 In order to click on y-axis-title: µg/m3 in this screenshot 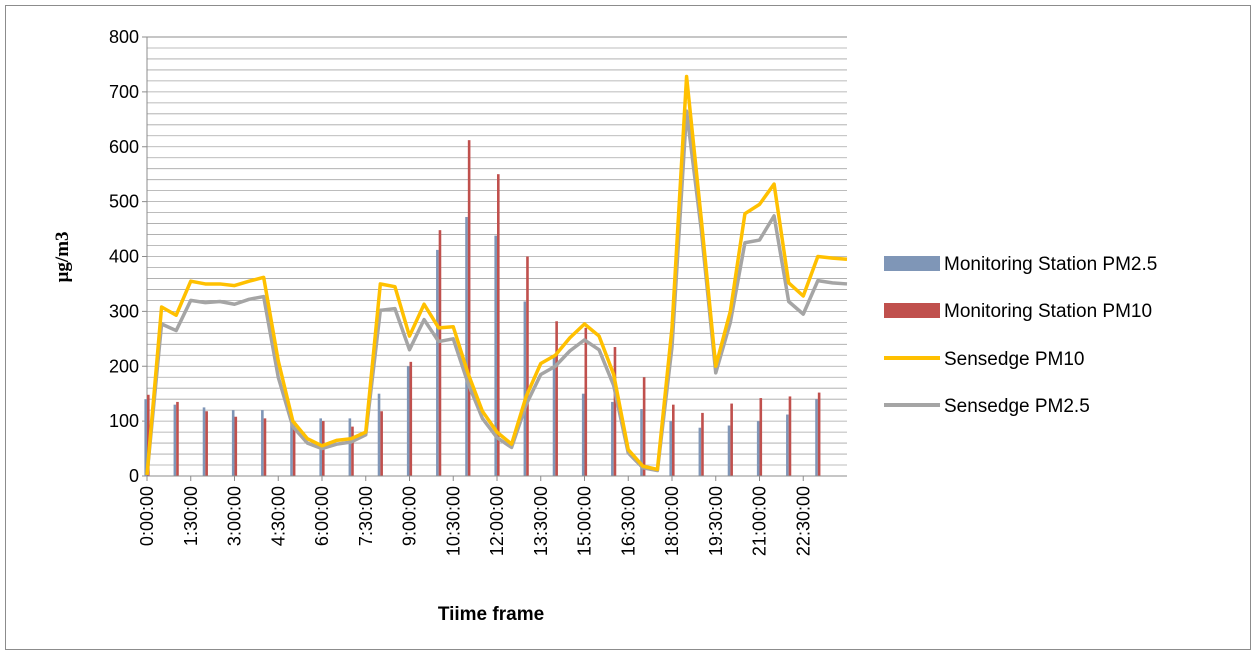, I will do `click(62, 256)`.